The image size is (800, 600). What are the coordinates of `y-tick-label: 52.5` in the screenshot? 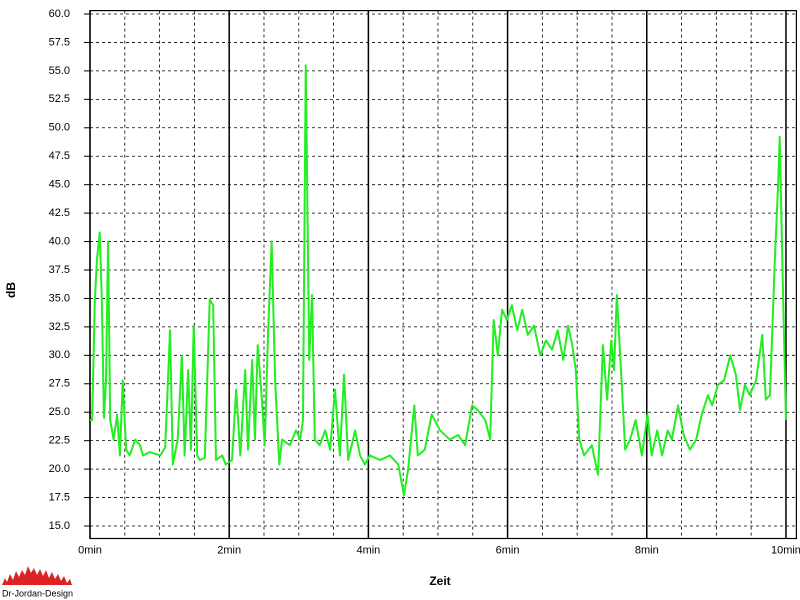 It's located at (59, 99).